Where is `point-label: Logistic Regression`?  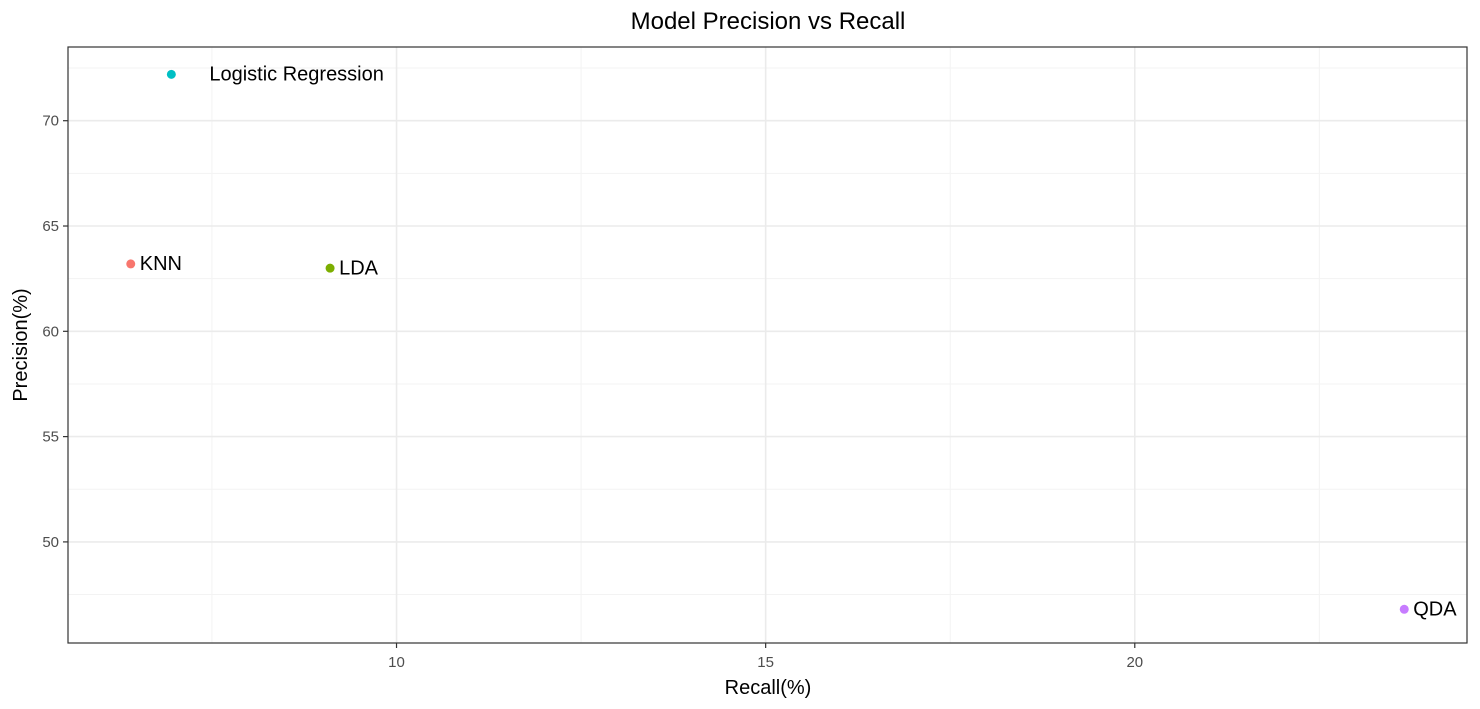
point-label: Logistic Regression is located at coordinates (296, 75).